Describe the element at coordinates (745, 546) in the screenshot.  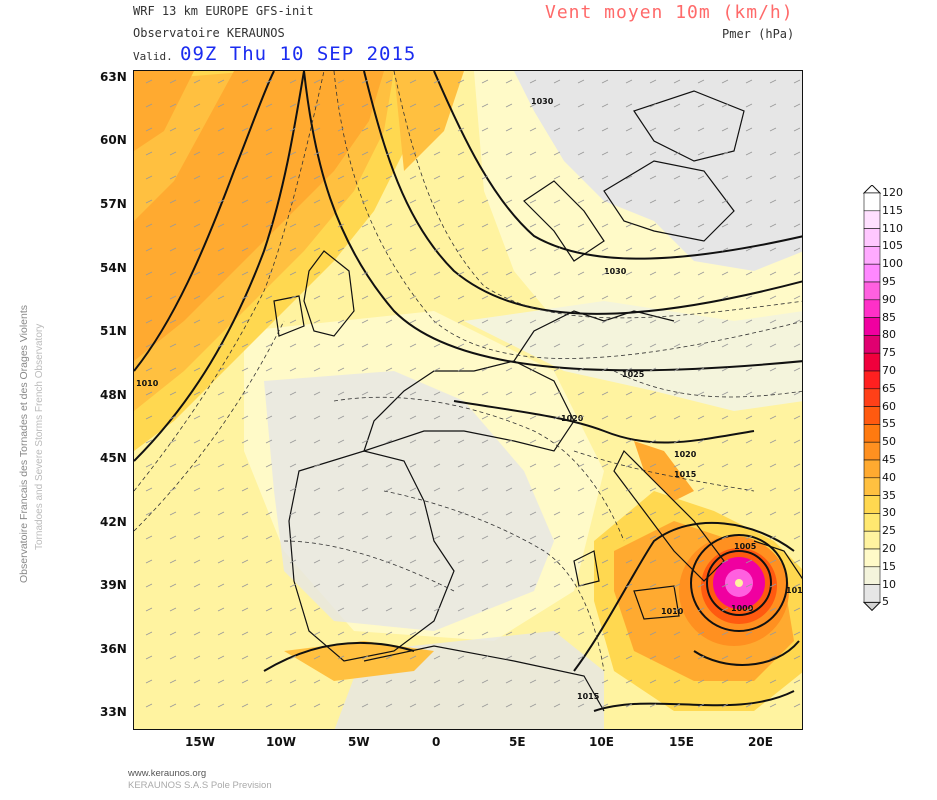
I see `isobar-label: 1005` at that location.